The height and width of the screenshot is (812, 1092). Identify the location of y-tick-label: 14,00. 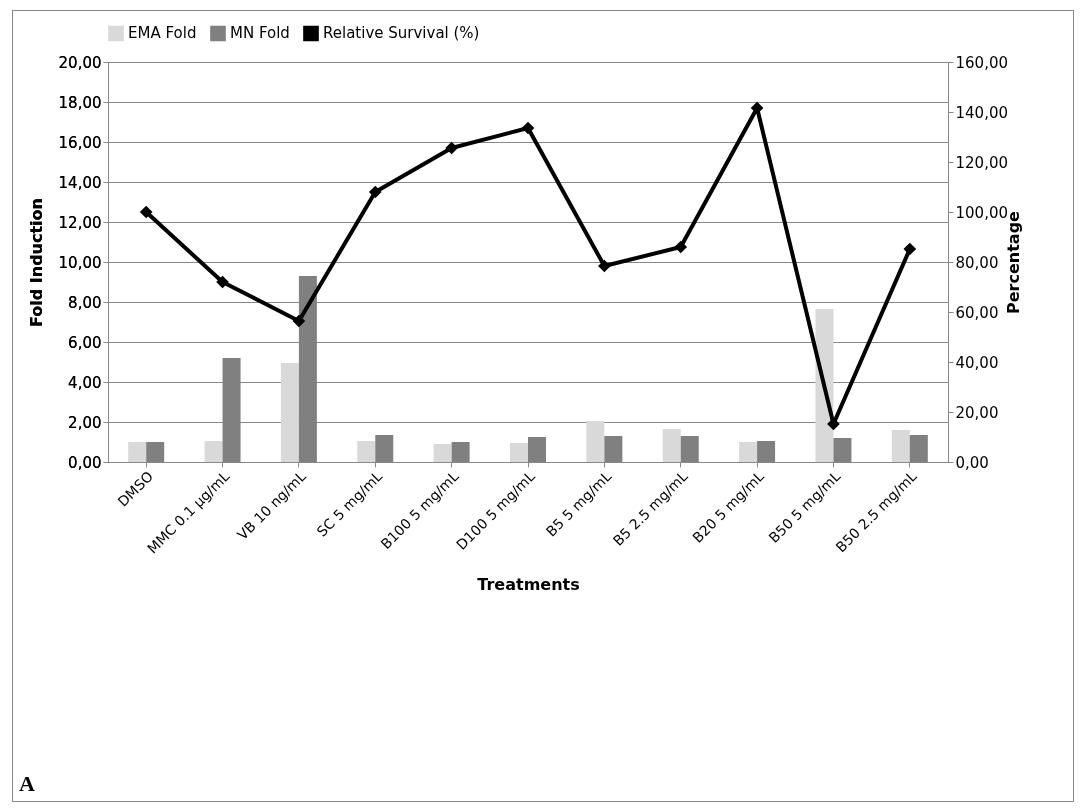
(80, 182).